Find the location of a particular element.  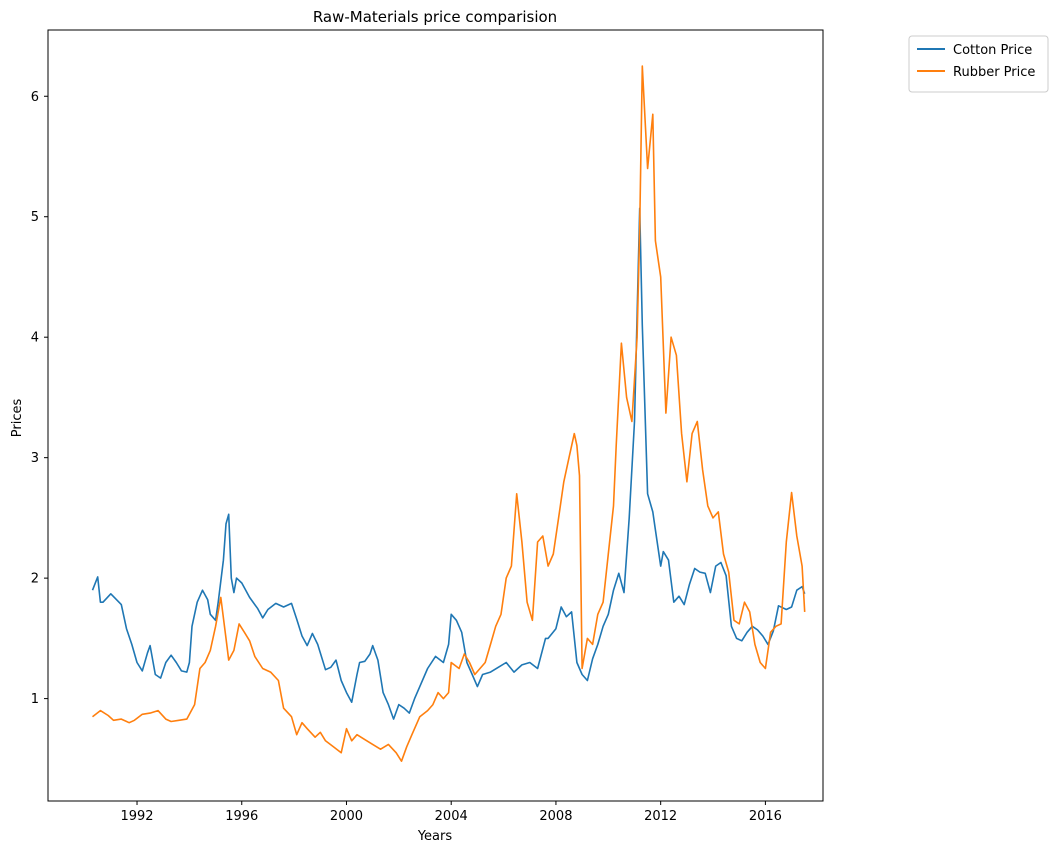

legend-label: Cotton Price is located at coordinates (992, 50).